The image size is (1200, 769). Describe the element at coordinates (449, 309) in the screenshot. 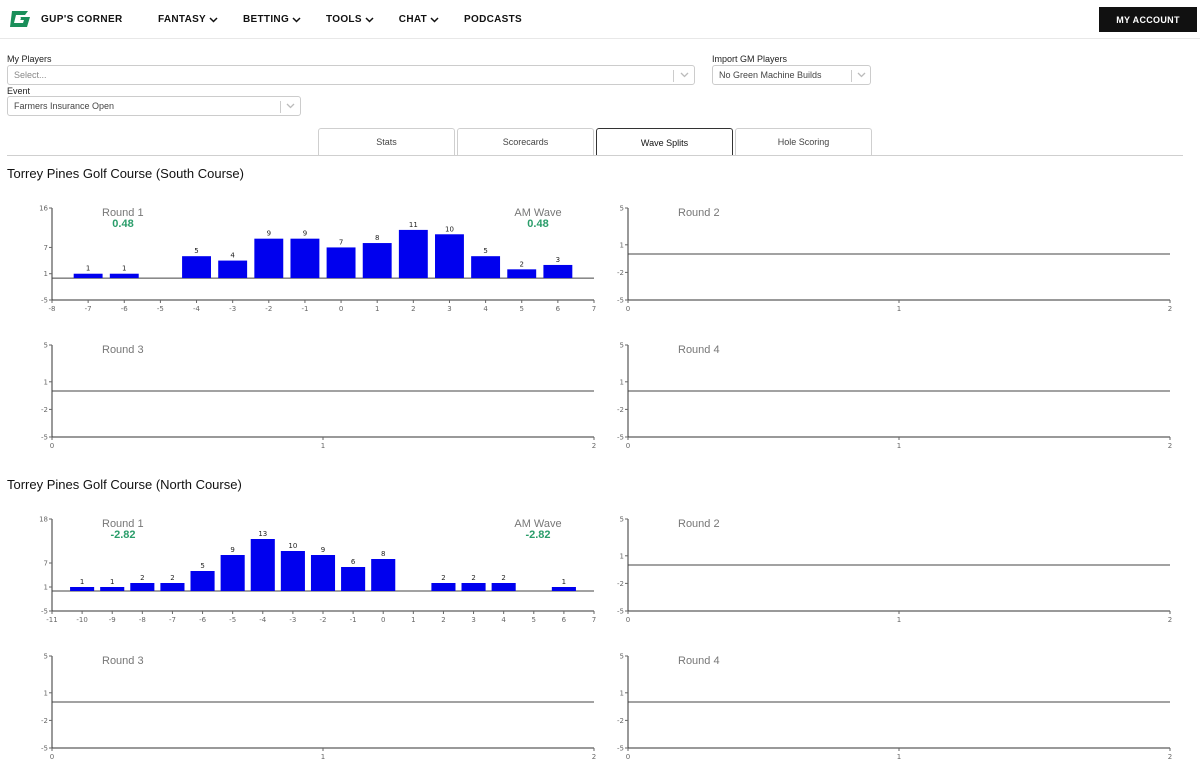

I see `x-tick-label: 3` at that location.